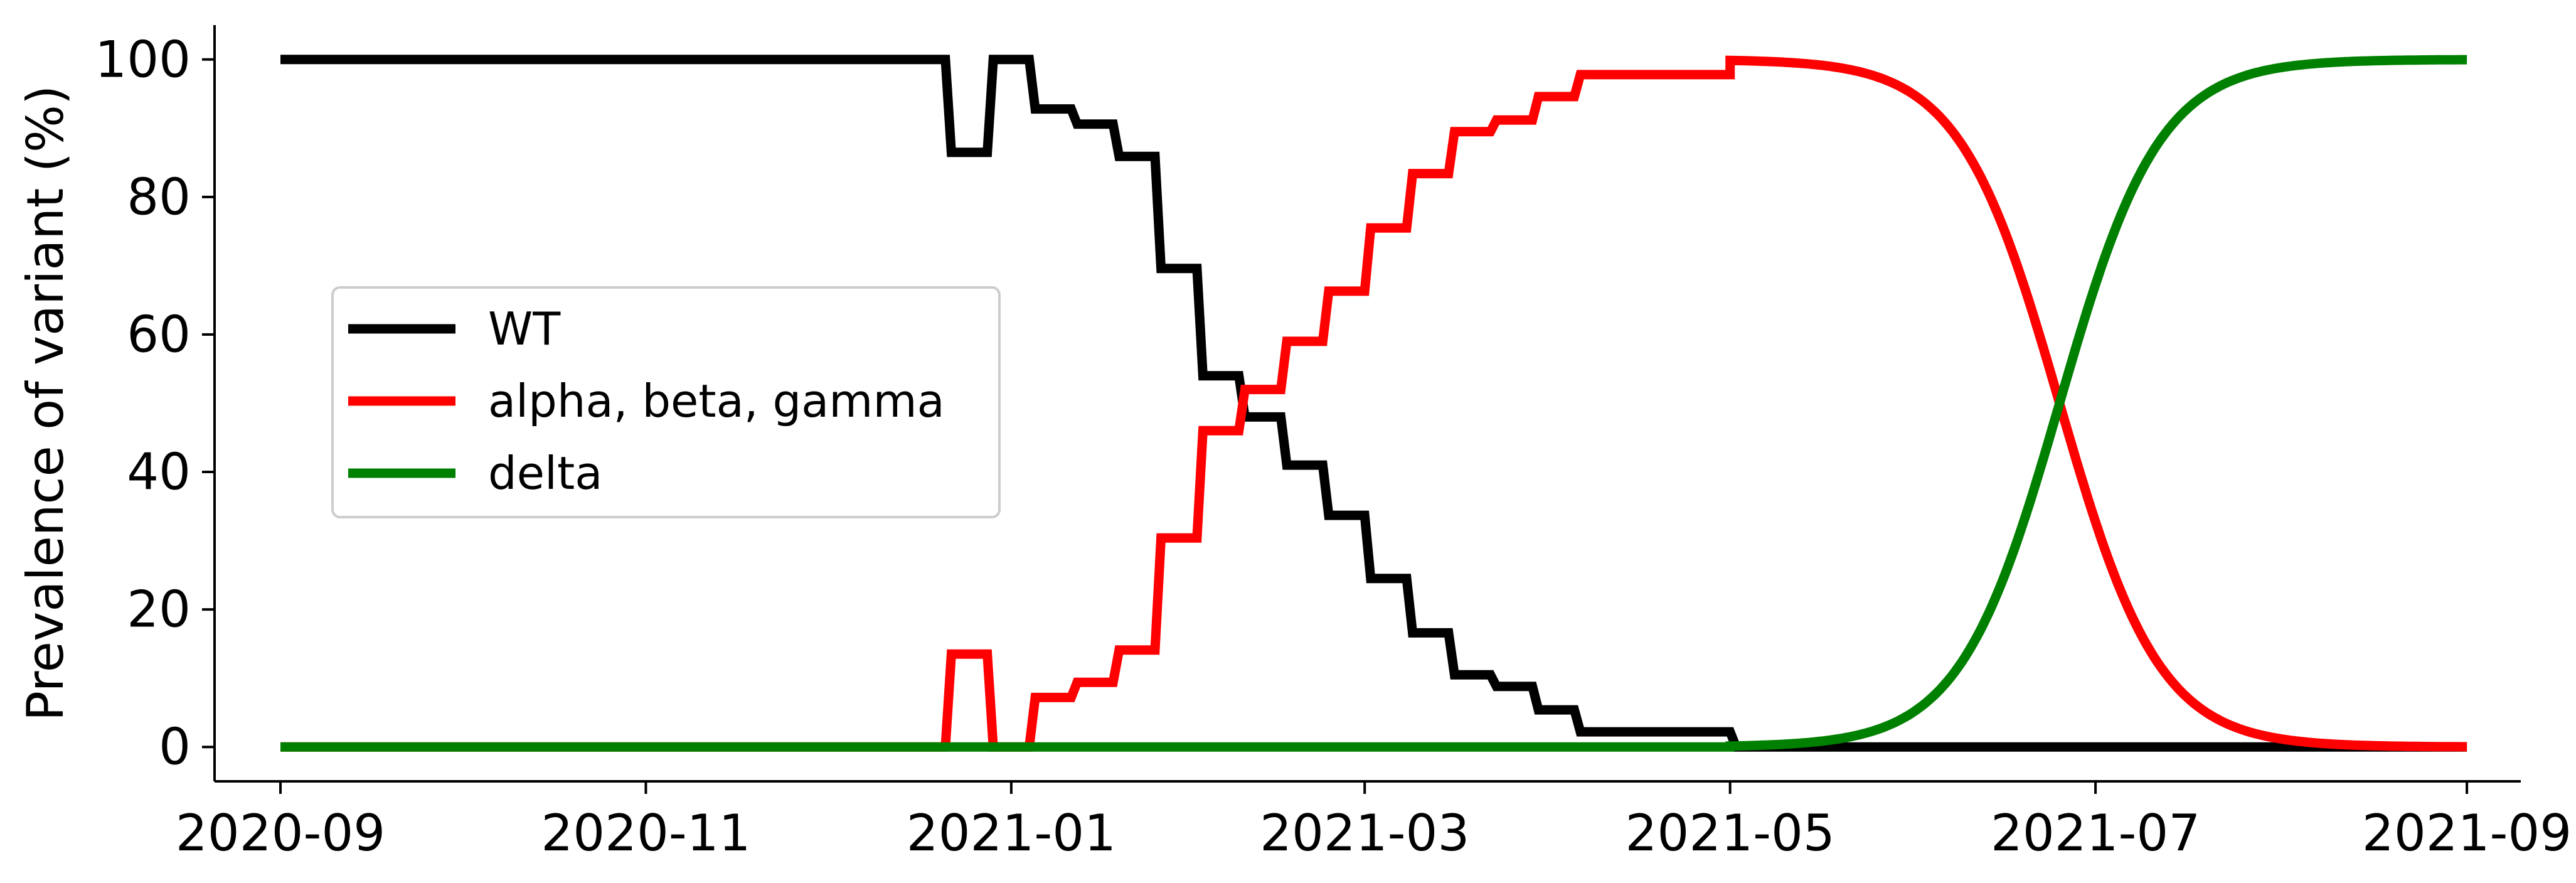 This screenshot has height=883, width=2576. Describe the element at coordinates (1012, 833) in the screenshot. I see `x-tick-label: 2021-01` at that location.